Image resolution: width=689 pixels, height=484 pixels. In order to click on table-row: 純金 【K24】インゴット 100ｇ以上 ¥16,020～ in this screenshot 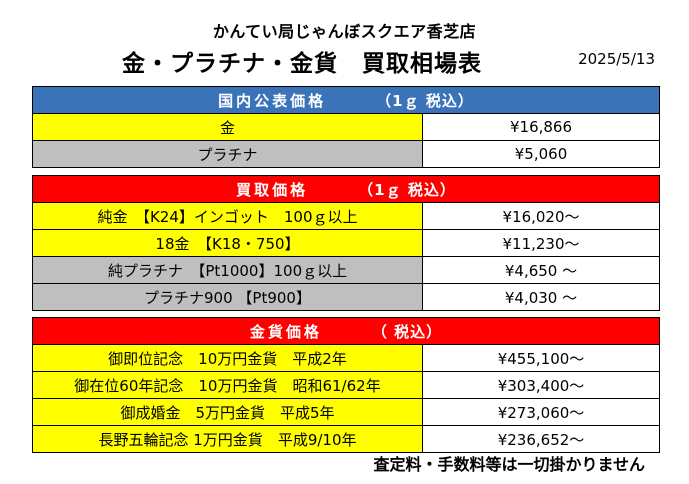, I will do `click(346, 216)`.